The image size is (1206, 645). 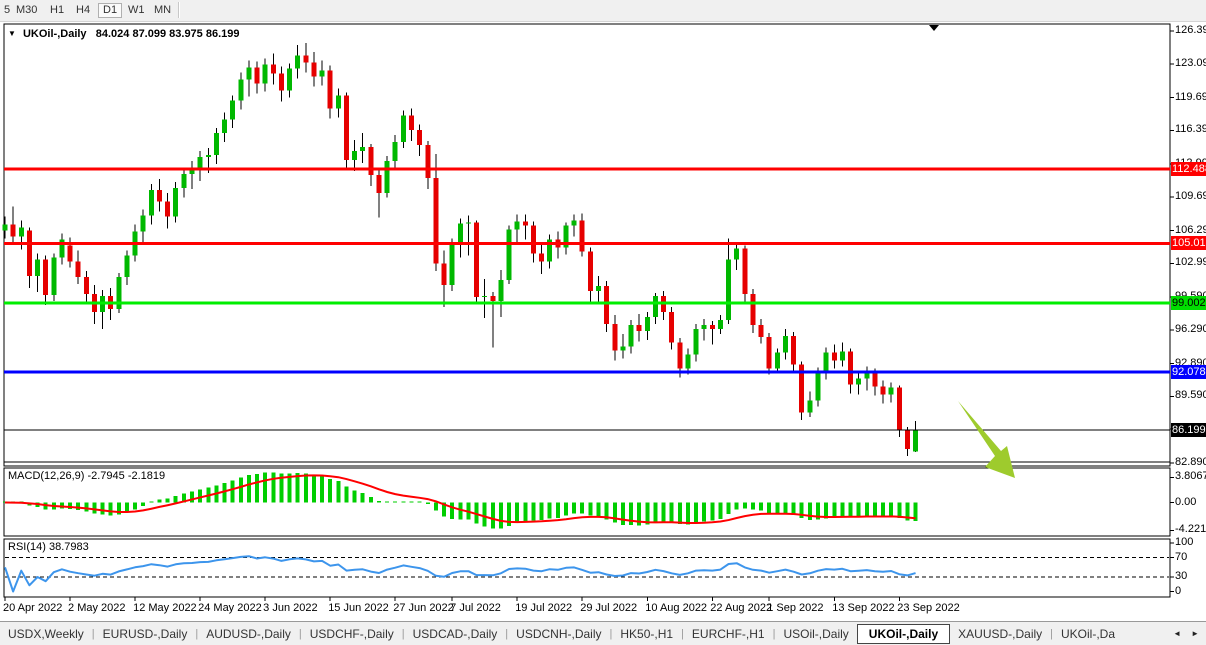 I want to click on tab-audusd-daily: AUDUSD-,Daily, so click(x=248, y=633).